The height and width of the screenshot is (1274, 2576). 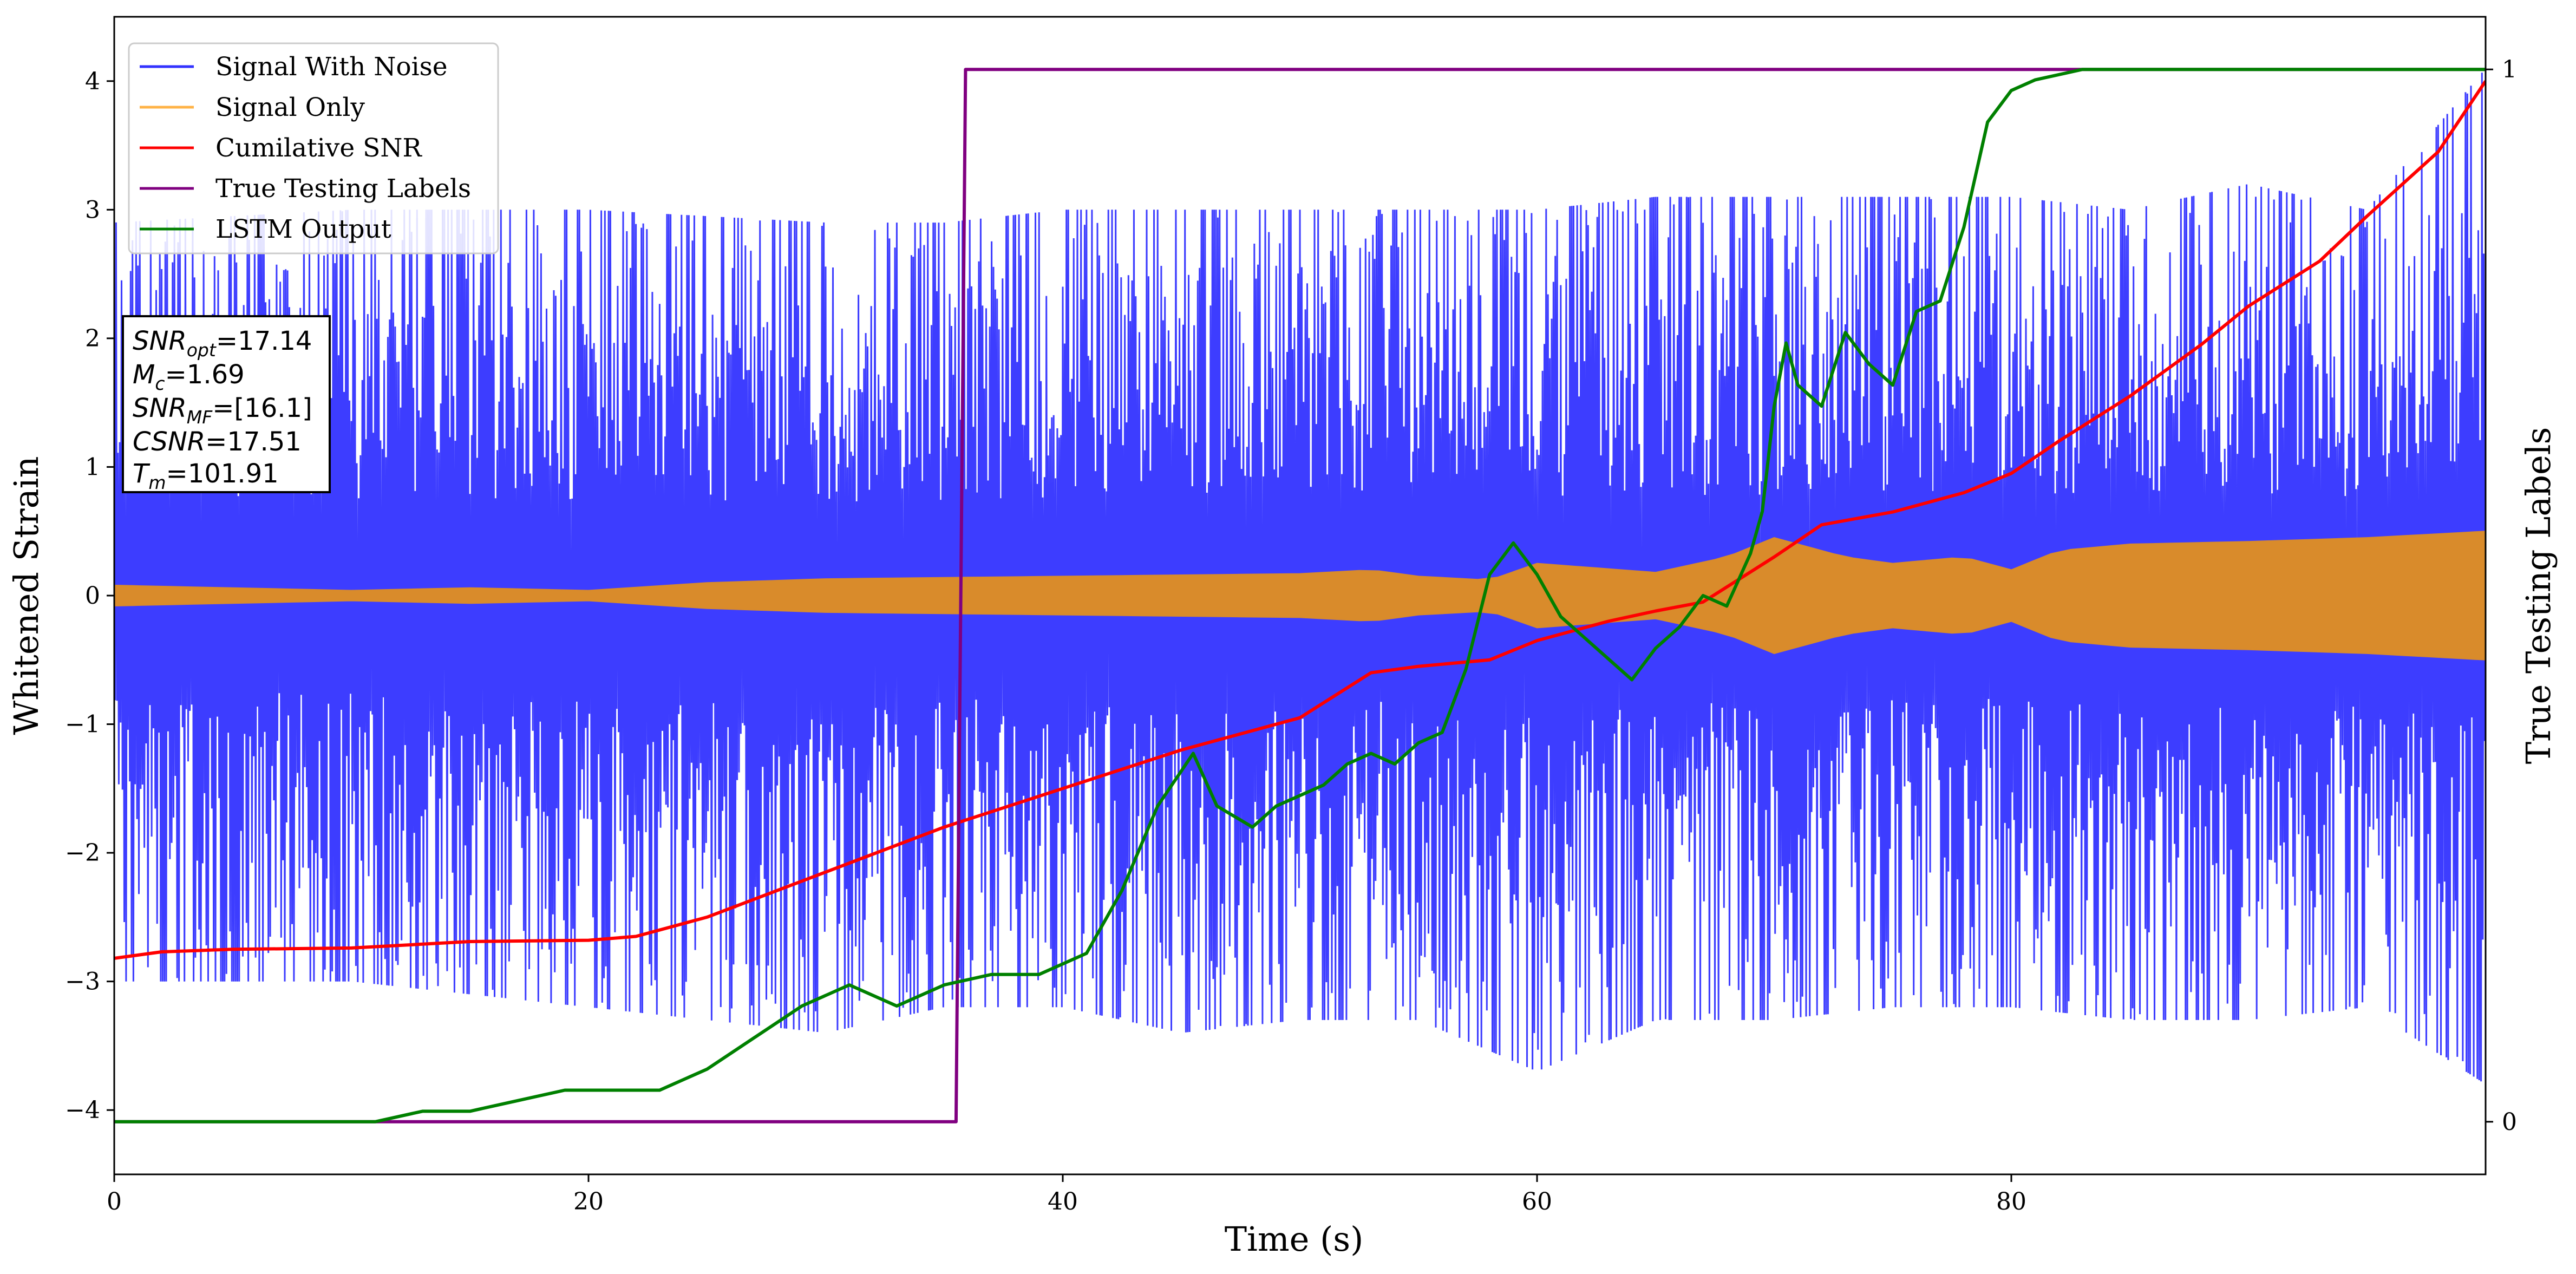 What do you see at coordinates (82, 982) in the screenshot?
I see `y-tick-label: −3` at bounding box center [82, 982].